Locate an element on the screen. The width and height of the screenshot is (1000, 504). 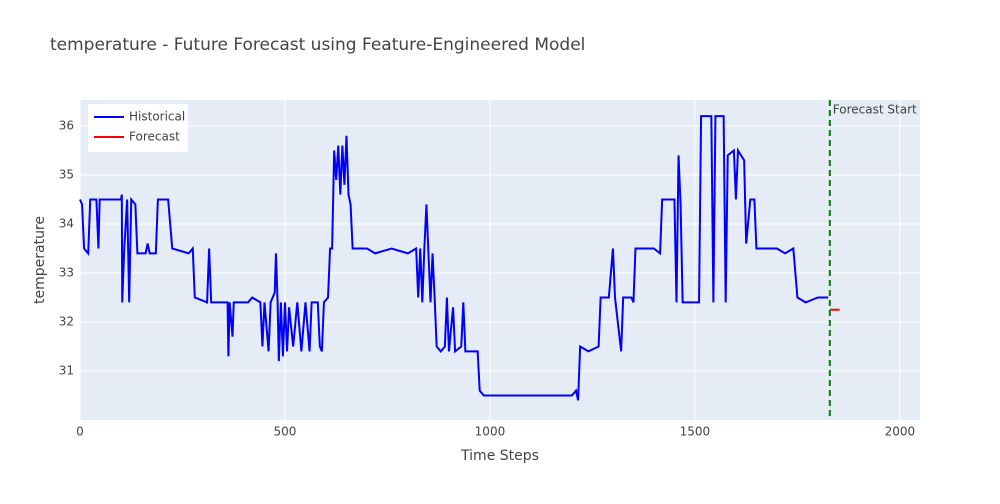
legend-label: Historical is located at coordinates (157, 117).